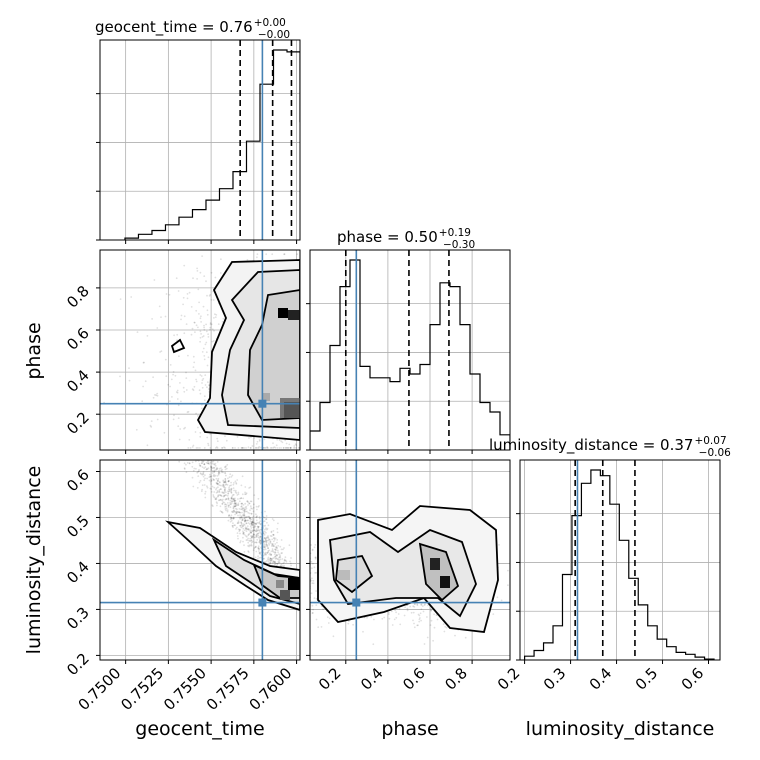 This screenshot has width=760, height=760. I want to click on contour-line, so click(178, 346).